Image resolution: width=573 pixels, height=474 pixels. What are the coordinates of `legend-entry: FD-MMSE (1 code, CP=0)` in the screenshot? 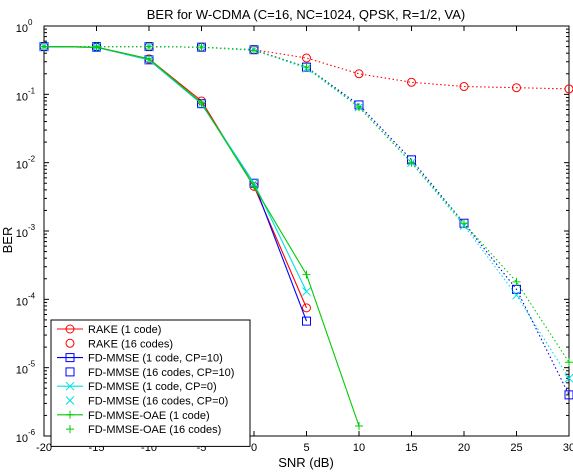 It's located at (137, 387).